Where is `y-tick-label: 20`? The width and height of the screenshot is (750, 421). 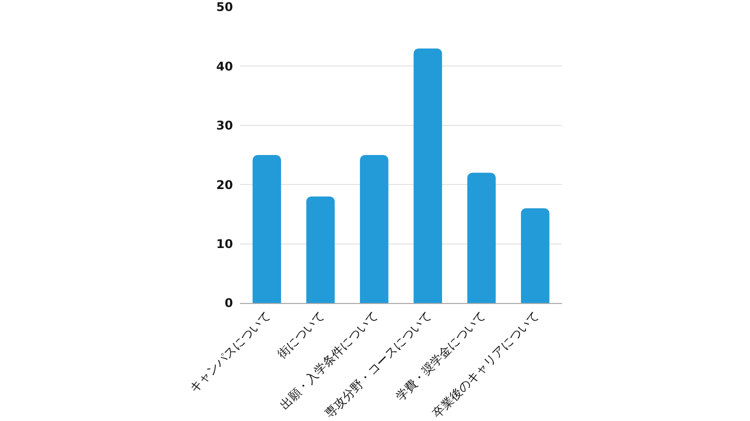
y-tick-label: 20 is located at coordinates (224, 185).